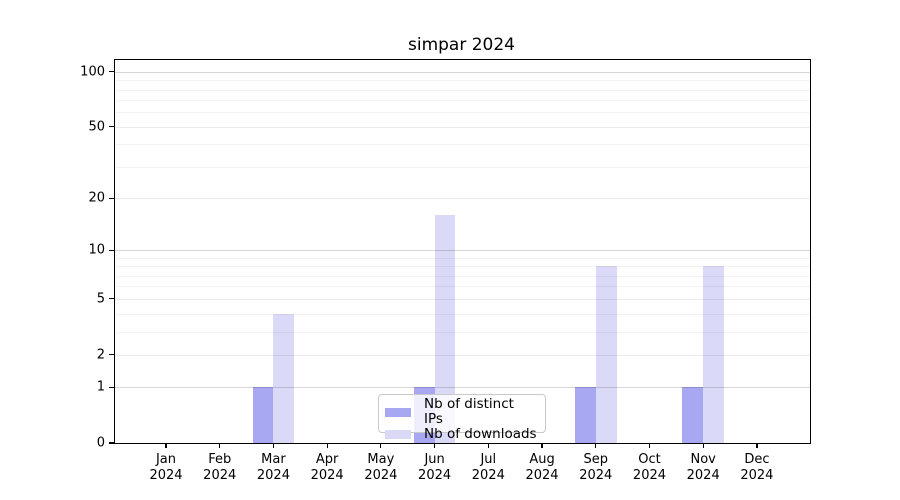 The image size is (900, 500). What do you see at coordinates (703, 467) in the screenshot?
I see `x-tick-label: Nov 2024` at bounding box center [703, 467].